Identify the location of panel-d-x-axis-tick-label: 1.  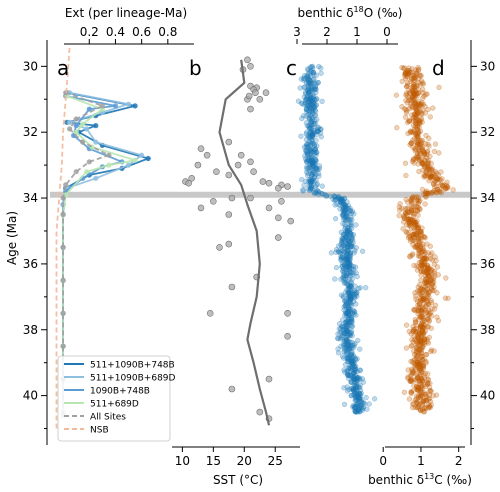
(421, 461).